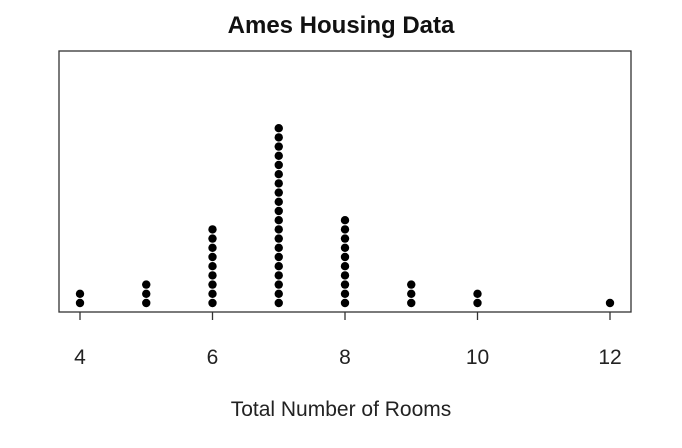  Describe the element at coordinates (477, 357) in the screenshot. I see `x-tick-label: 10` at that location.